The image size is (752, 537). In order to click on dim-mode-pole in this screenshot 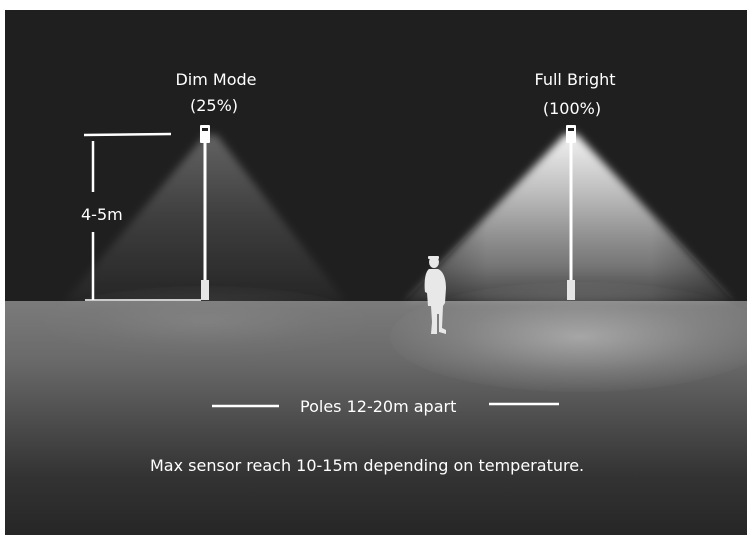, I will do `click(205, 212)`.